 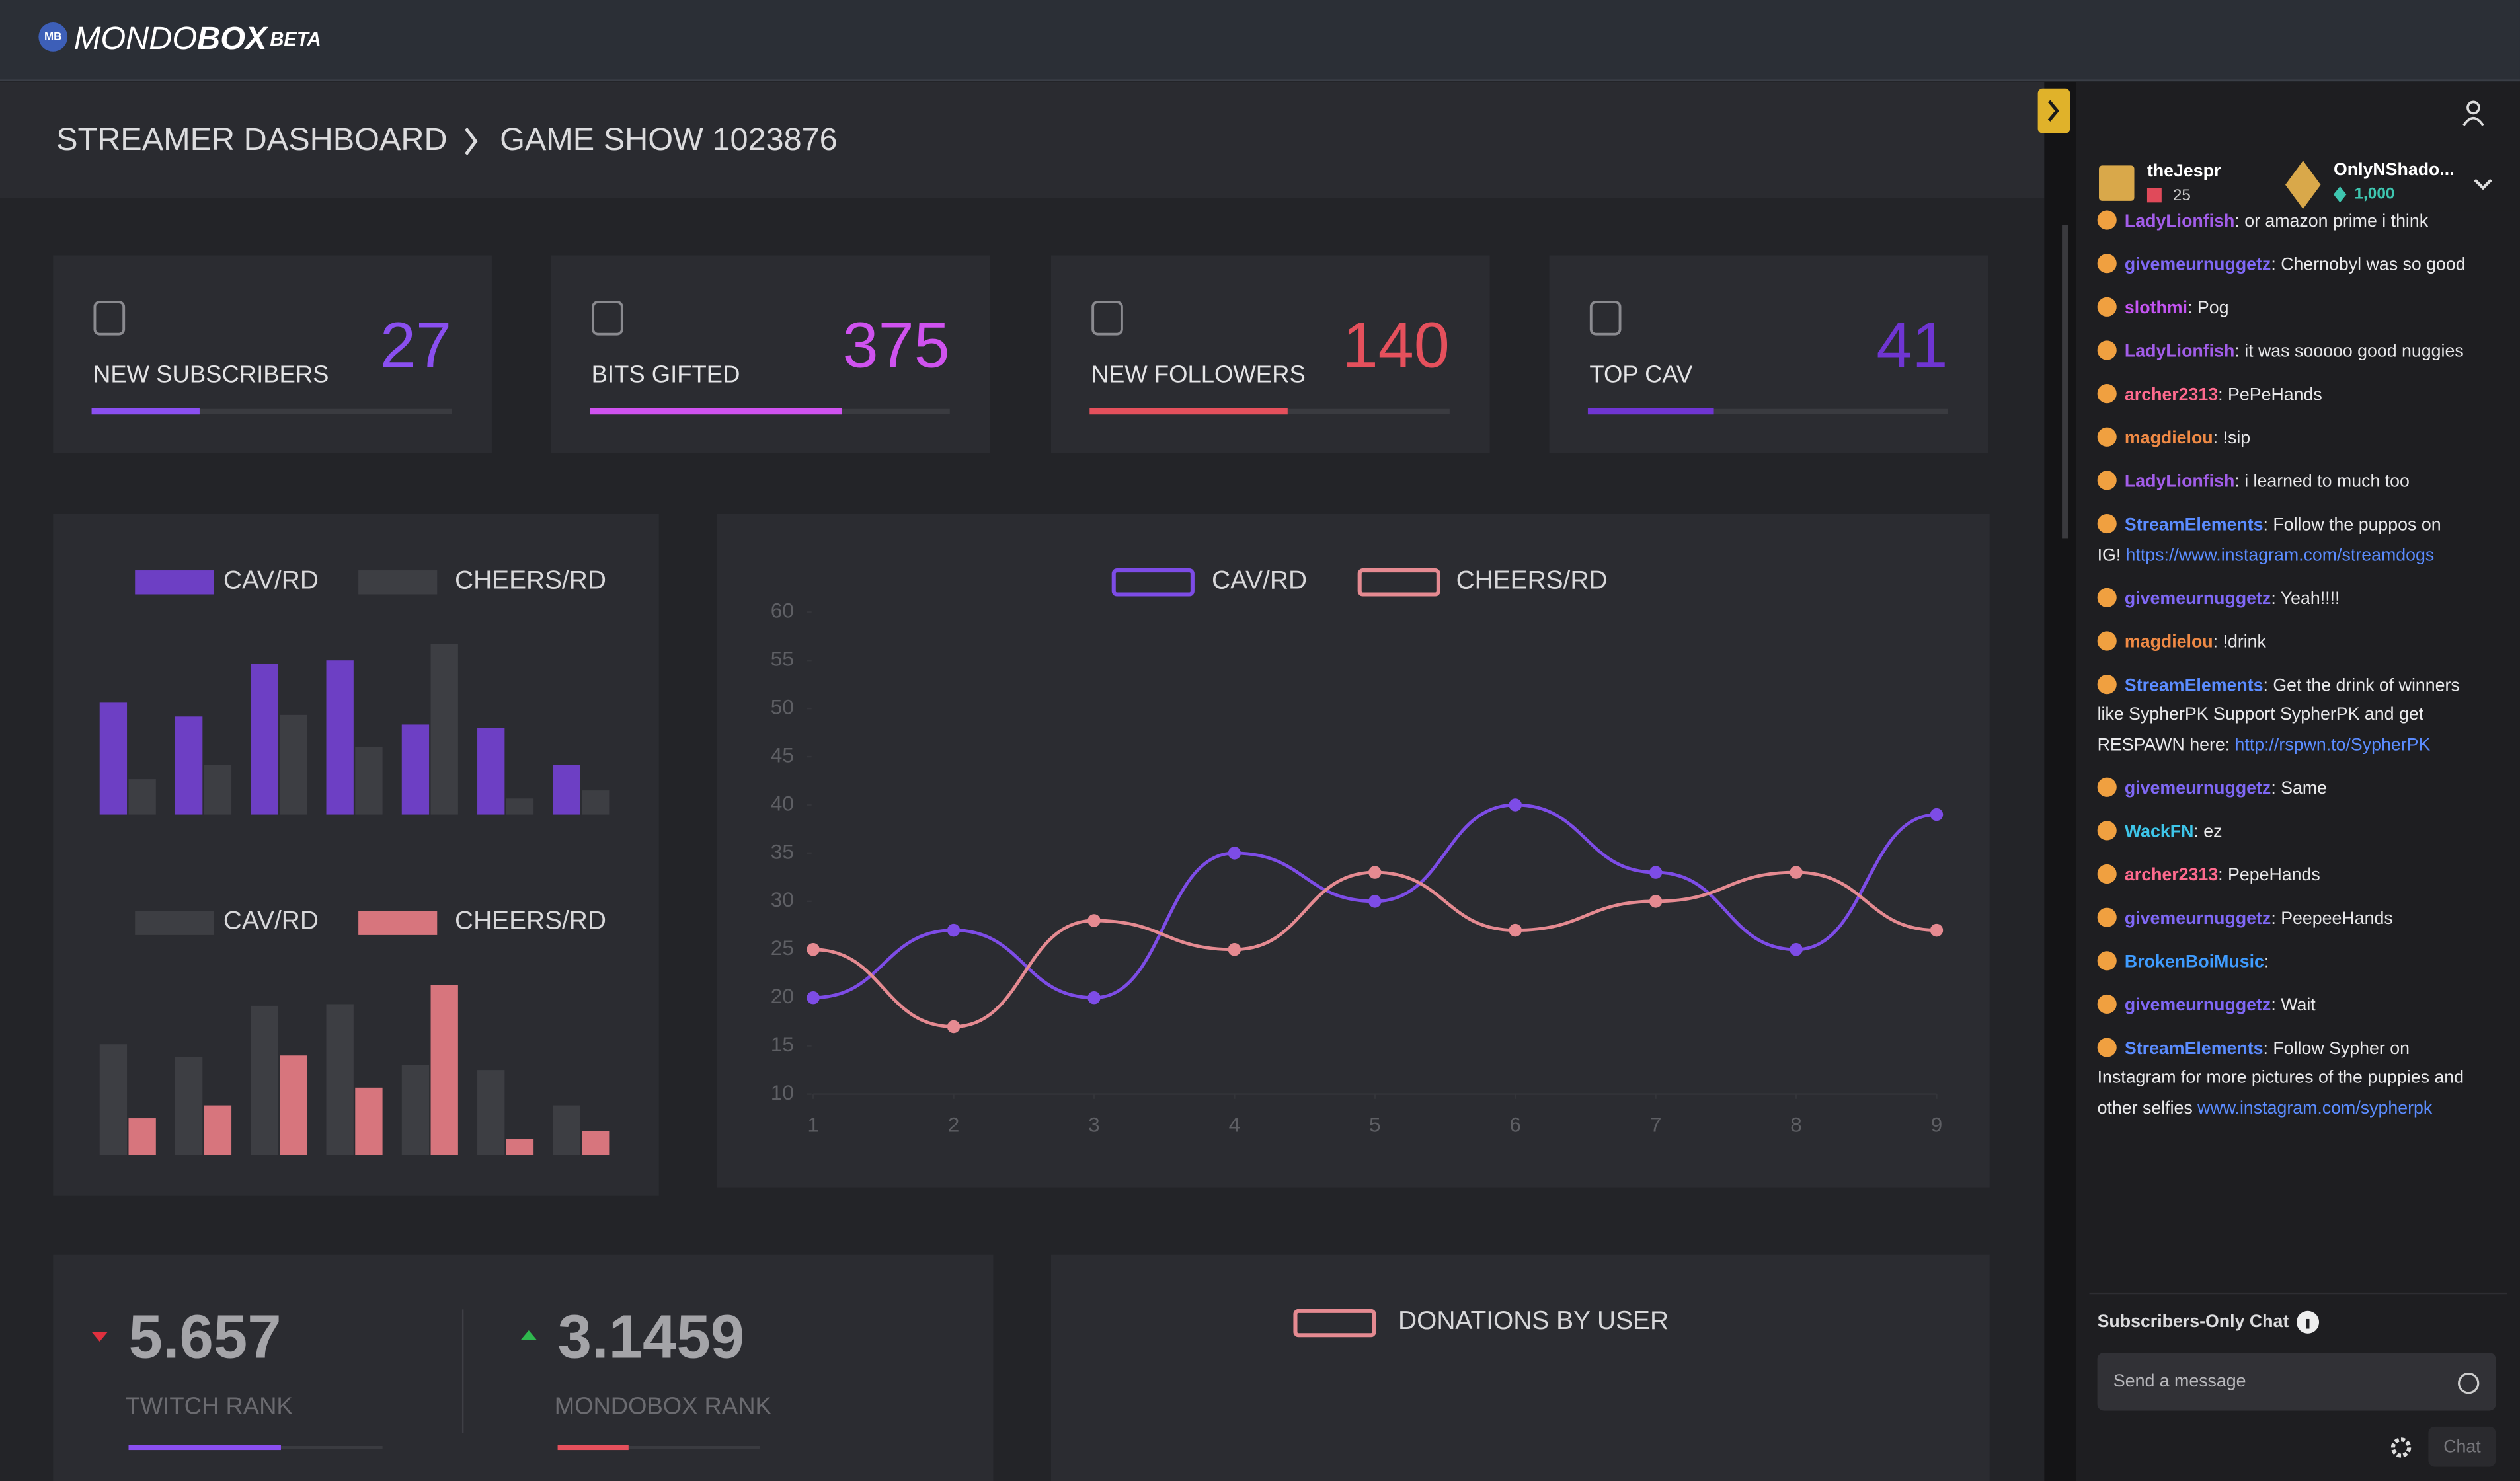 What do you see at coordinates (2269, 540) in the screenshot?
I see `chat-text: : Follow the puppos on IG!` at bounding box center [2269, 540].